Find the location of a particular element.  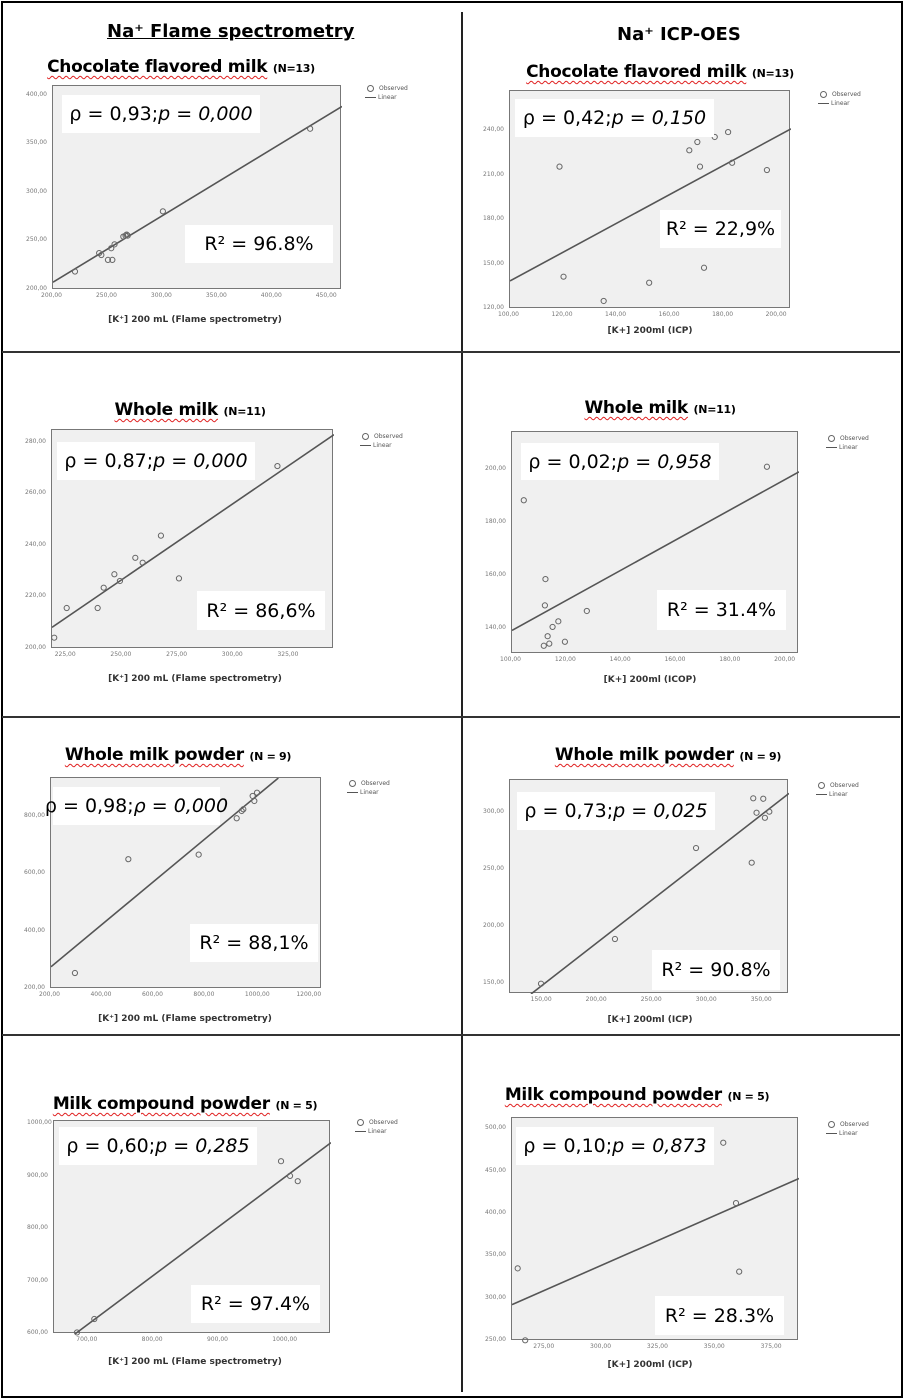

y-tick-label: 600,00 is located at coordinates (34, 873).